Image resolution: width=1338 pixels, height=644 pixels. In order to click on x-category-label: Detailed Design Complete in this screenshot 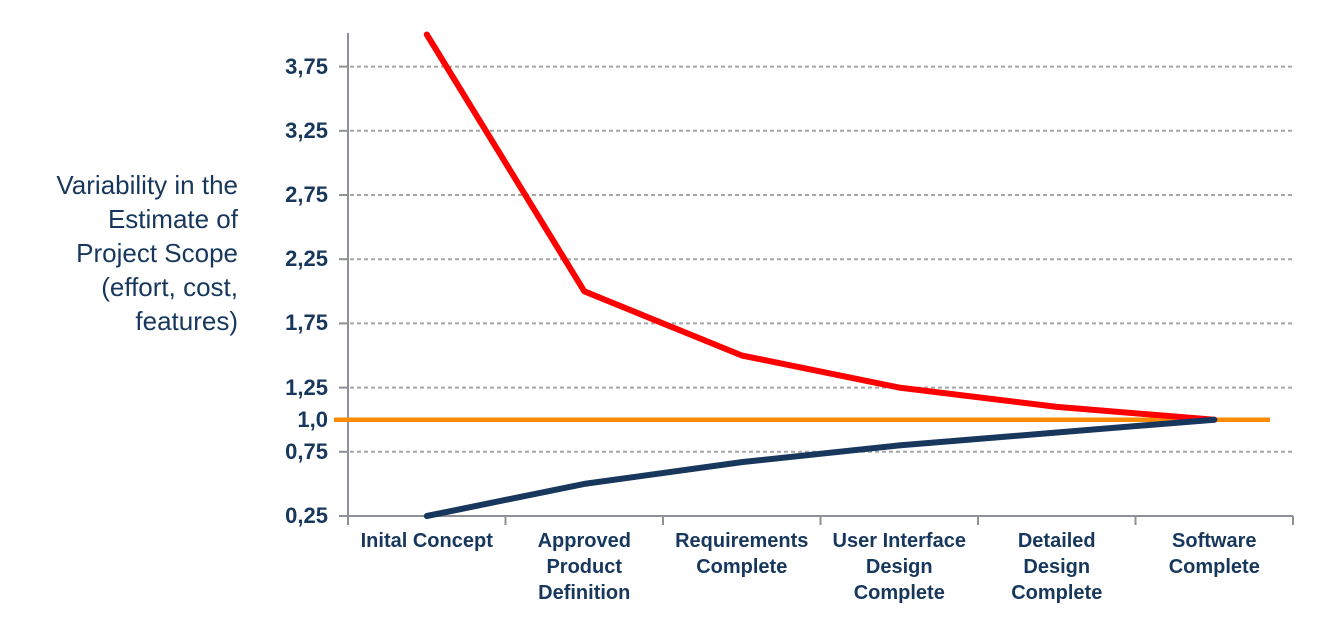, I will do `click(1057, 567)`.